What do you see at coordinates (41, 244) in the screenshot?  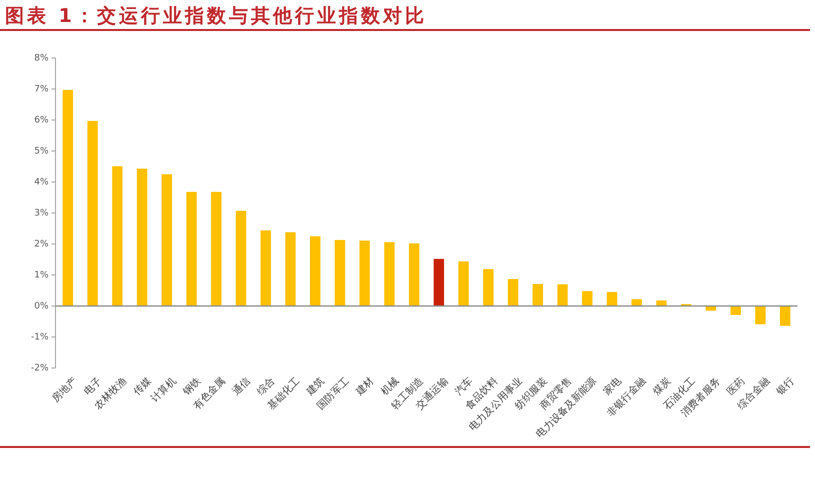 I see `y-tick-label: 2%` at bounding box center [41, 244].